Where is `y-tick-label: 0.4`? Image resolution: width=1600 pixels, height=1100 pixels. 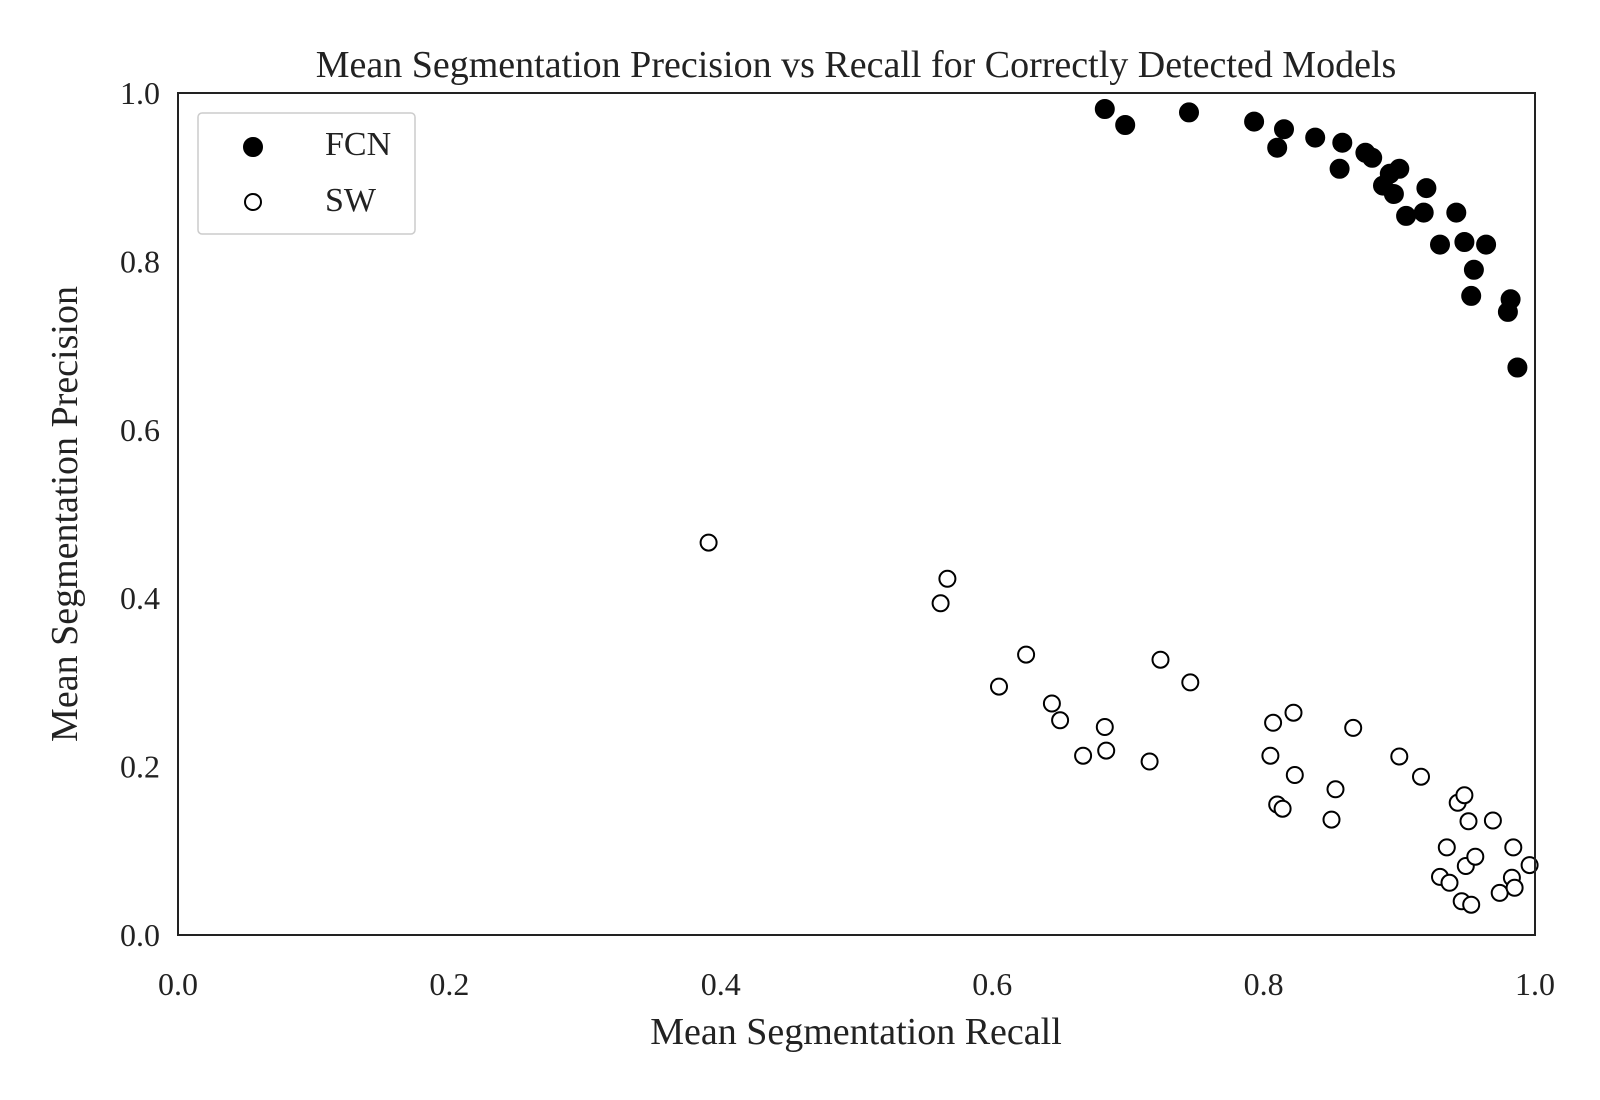 y-tick-label: 0.4 is located at coordinates (140, 598).